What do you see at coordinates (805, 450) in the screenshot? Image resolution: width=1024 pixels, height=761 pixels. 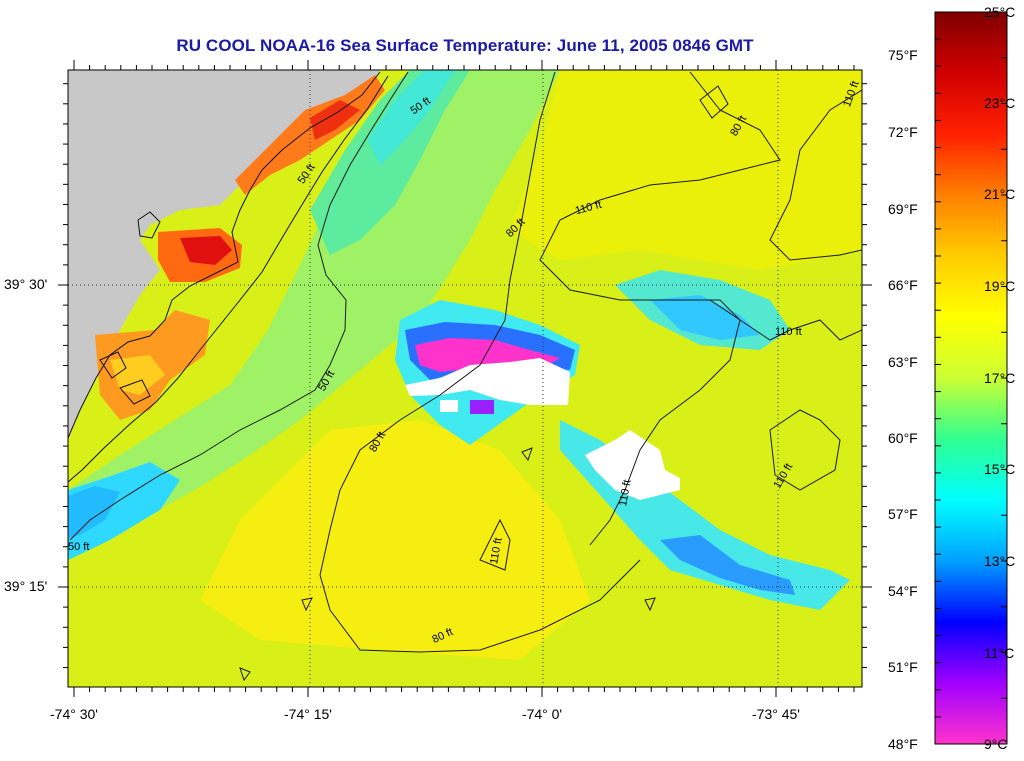 I see `contour-closed-east` at bounding box center [805, 450].